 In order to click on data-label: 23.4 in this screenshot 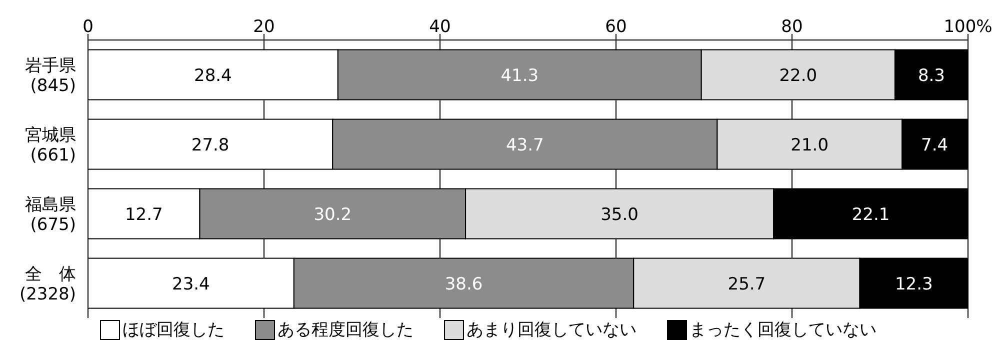, I will do `click(191, 284)`.